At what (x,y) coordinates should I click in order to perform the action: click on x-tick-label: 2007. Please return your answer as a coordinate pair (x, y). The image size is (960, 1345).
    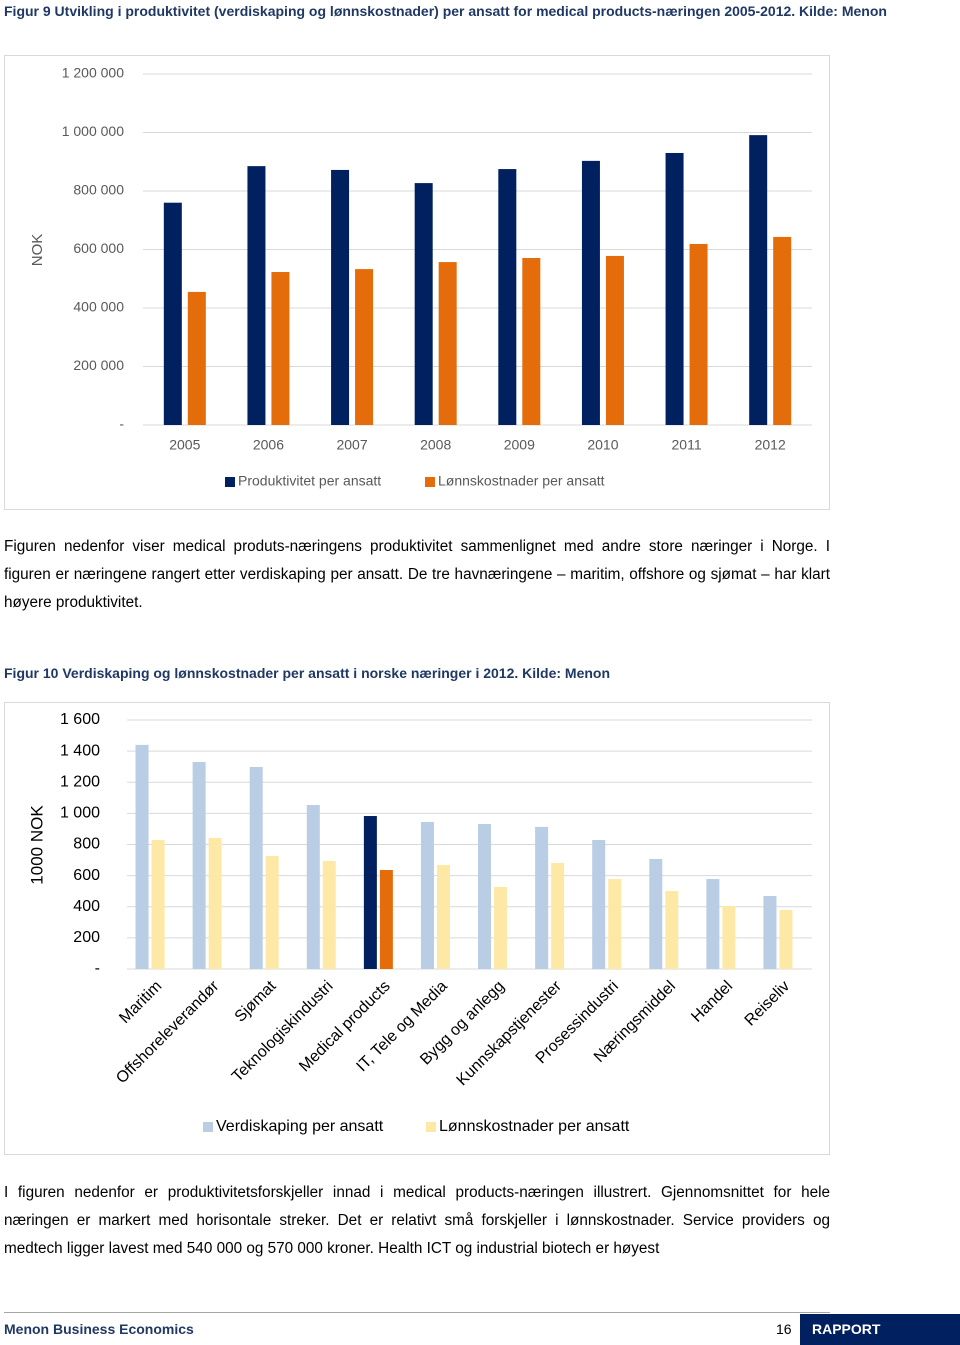
    Looking at the image, I should click on (351, 445).